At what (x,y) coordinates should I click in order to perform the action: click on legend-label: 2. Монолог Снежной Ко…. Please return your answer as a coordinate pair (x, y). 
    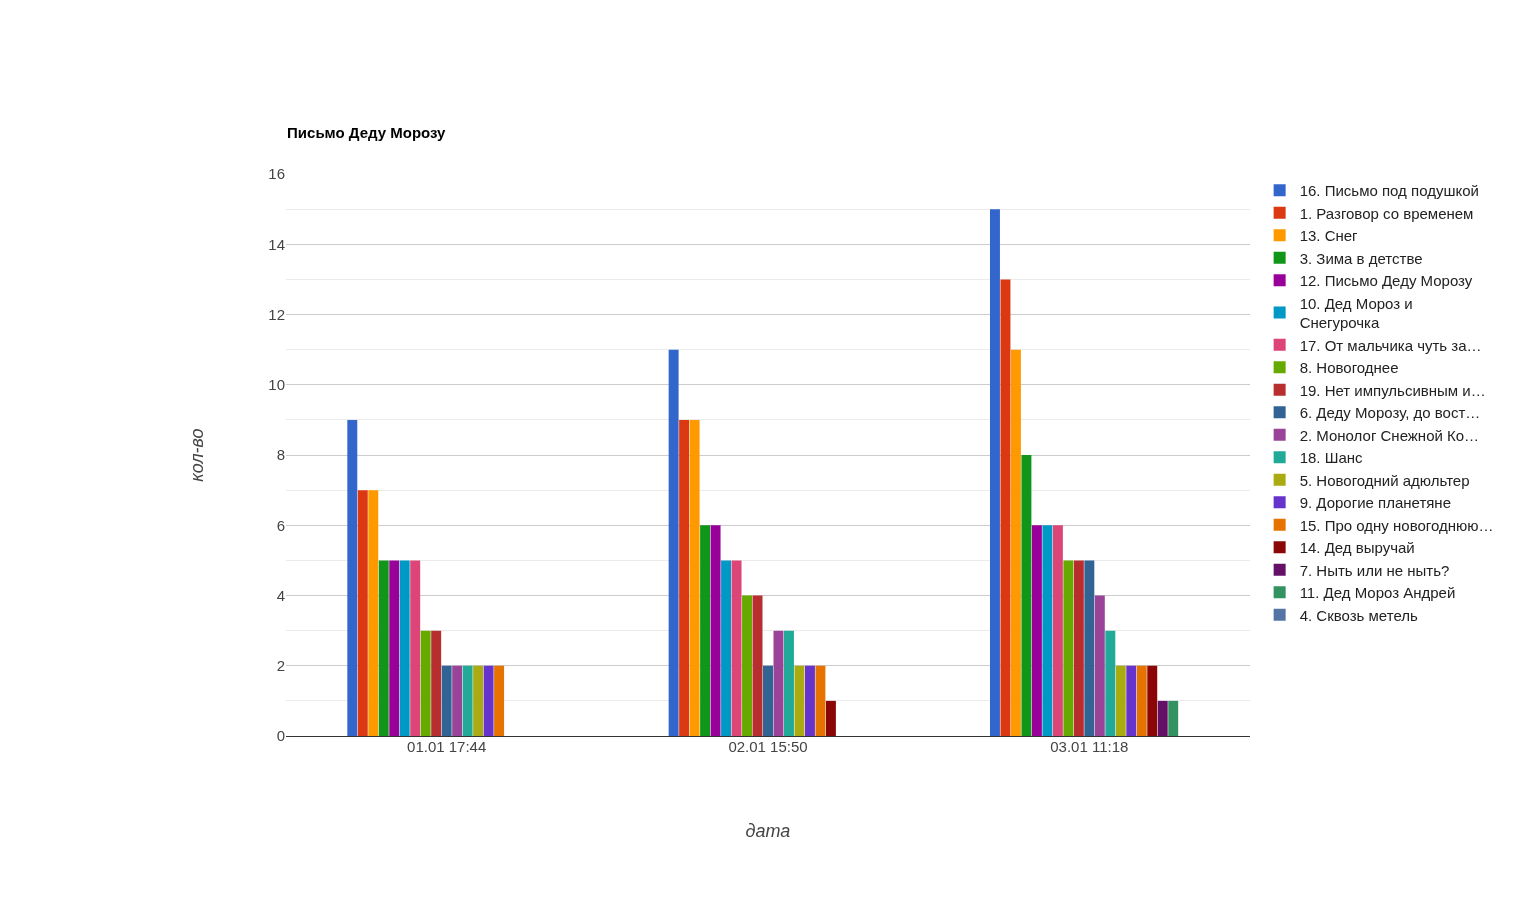
    Looking at the image, I should click on (1389, 435).